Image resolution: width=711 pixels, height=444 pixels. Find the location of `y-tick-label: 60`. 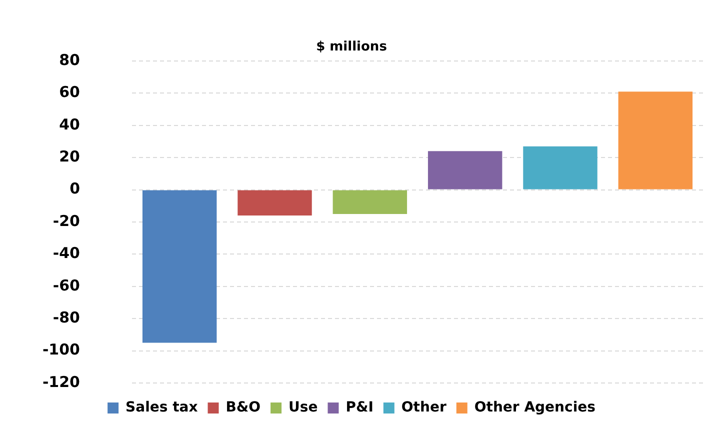

y-tick-label: 60 is located at coordinates (69, 92).